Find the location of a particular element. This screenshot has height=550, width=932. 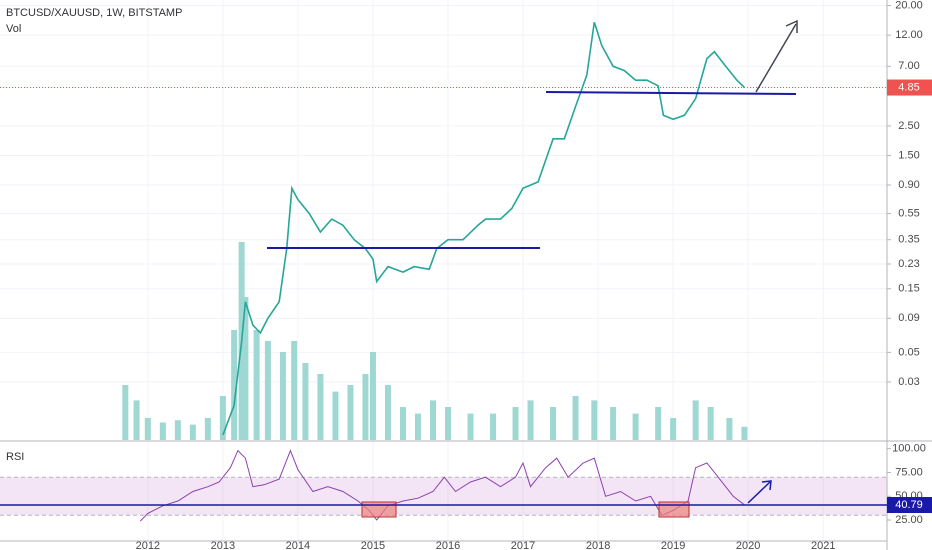

y-tick-label: 0.05 is located at coordinates (908, 352).